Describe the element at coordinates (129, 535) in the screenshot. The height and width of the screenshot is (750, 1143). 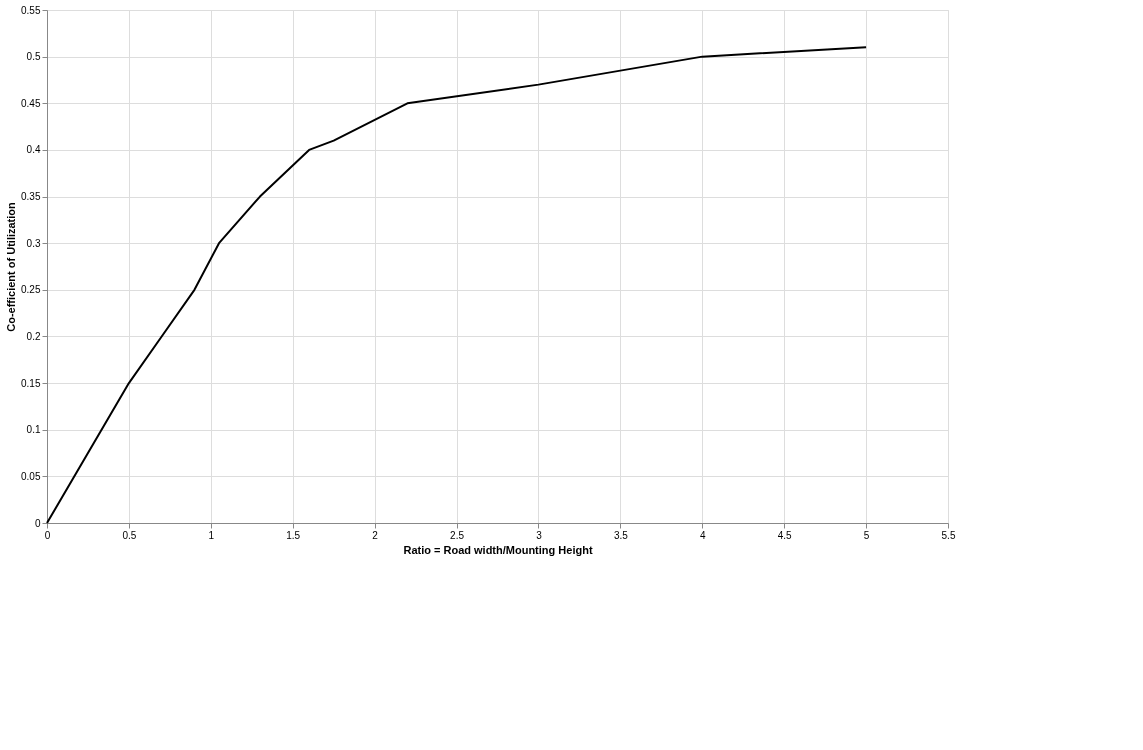
I see `x-tick-label: 0.5` at that location.